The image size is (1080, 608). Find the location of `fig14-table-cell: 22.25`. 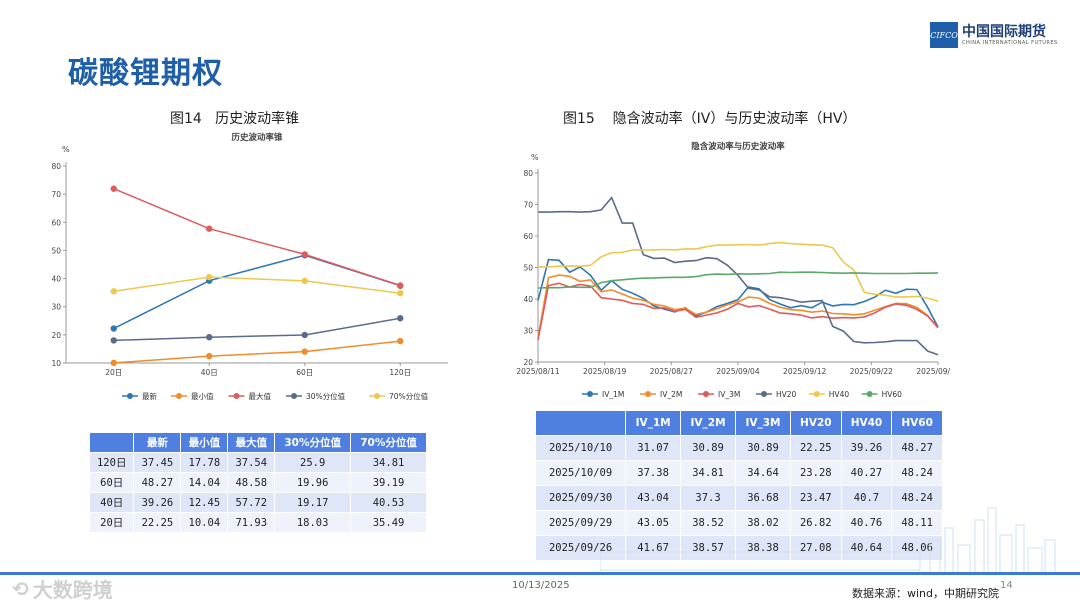

fig14-table-cell: 22.25 is located at coordinates (157, 522).